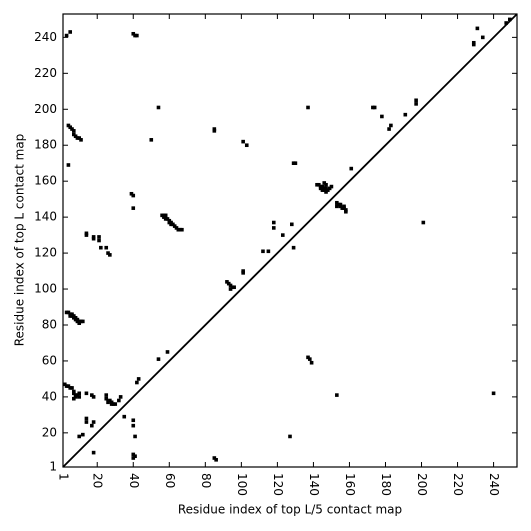 The height and width of the screenshot is (531, 531). What do you see at coordinates (458, 484) in the screenshot?
I see `x-tick-label: 220` at bounding box center [458, 484].